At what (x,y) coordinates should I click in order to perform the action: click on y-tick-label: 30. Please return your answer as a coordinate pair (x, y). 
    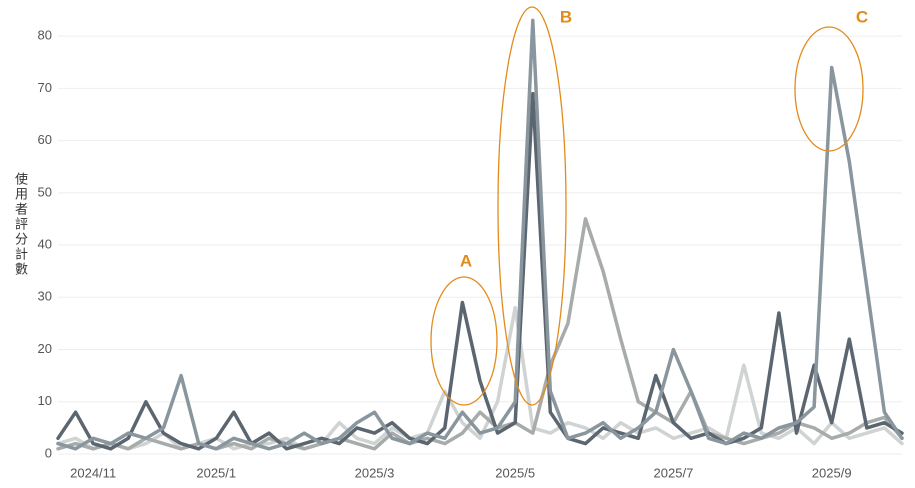
    Looking at the image, I should click on (45, 296).